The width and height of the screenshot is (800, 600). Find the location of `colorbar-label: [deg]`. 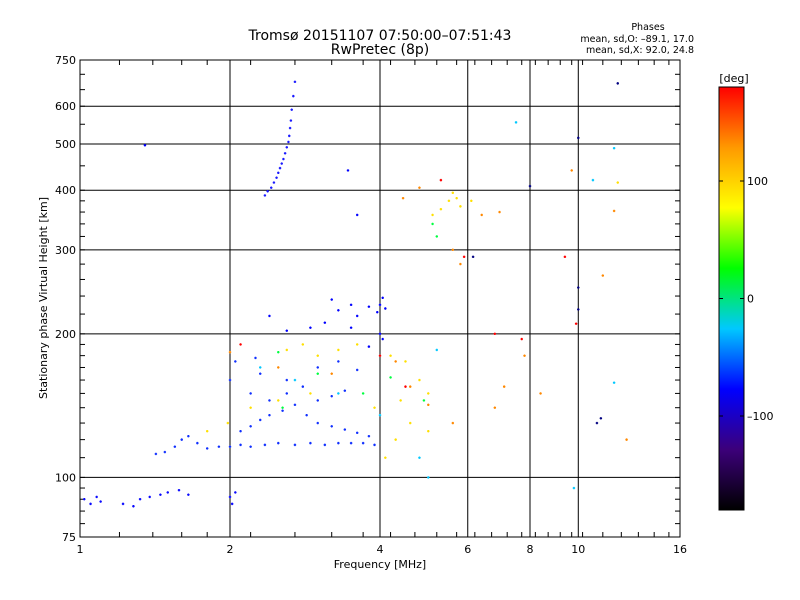

colorbar-label: [deg] is located at coordinates (733, 78).